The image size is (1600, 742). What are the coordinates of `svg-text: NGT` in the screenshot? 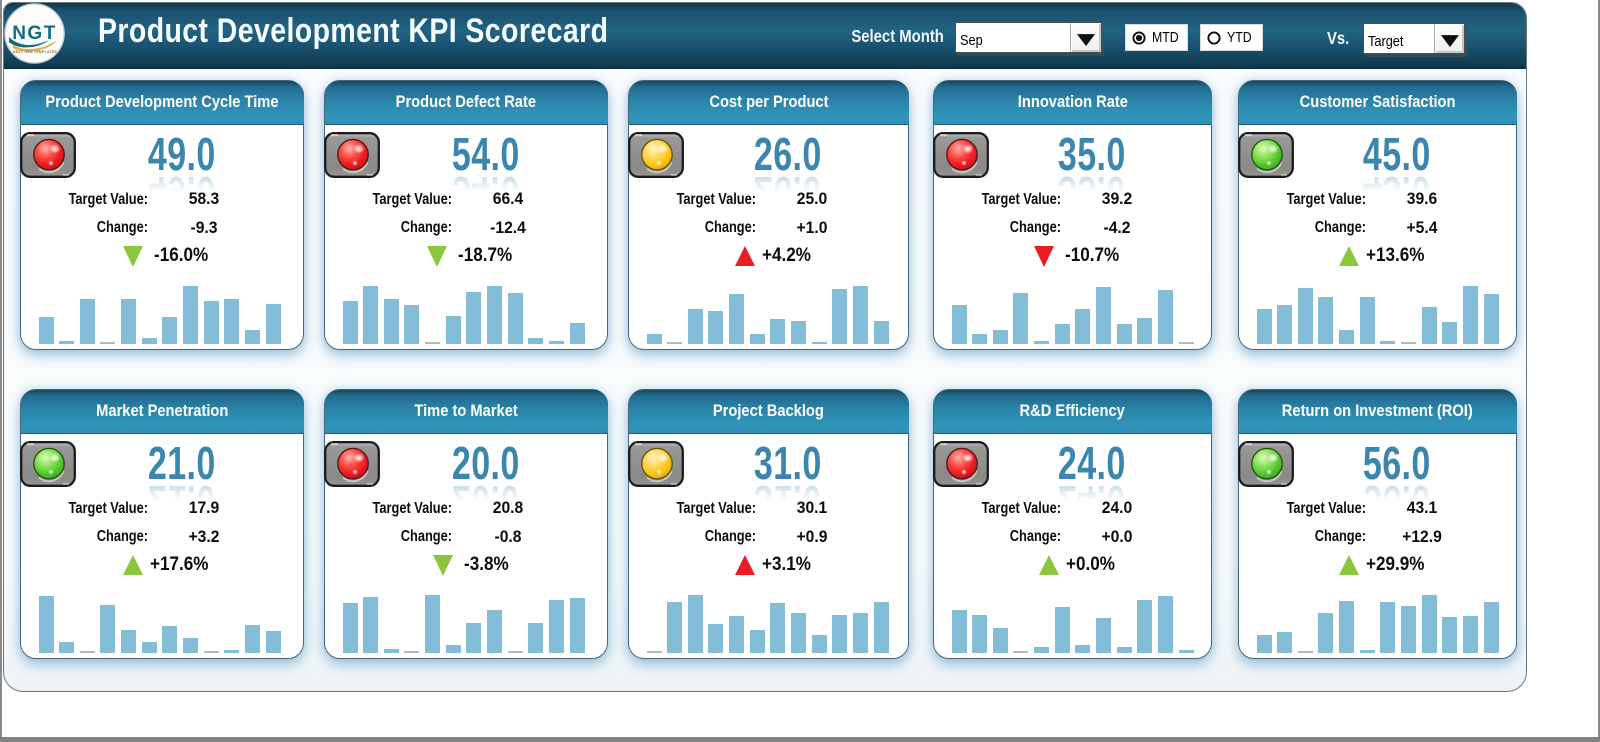 It's located at (34, 33).